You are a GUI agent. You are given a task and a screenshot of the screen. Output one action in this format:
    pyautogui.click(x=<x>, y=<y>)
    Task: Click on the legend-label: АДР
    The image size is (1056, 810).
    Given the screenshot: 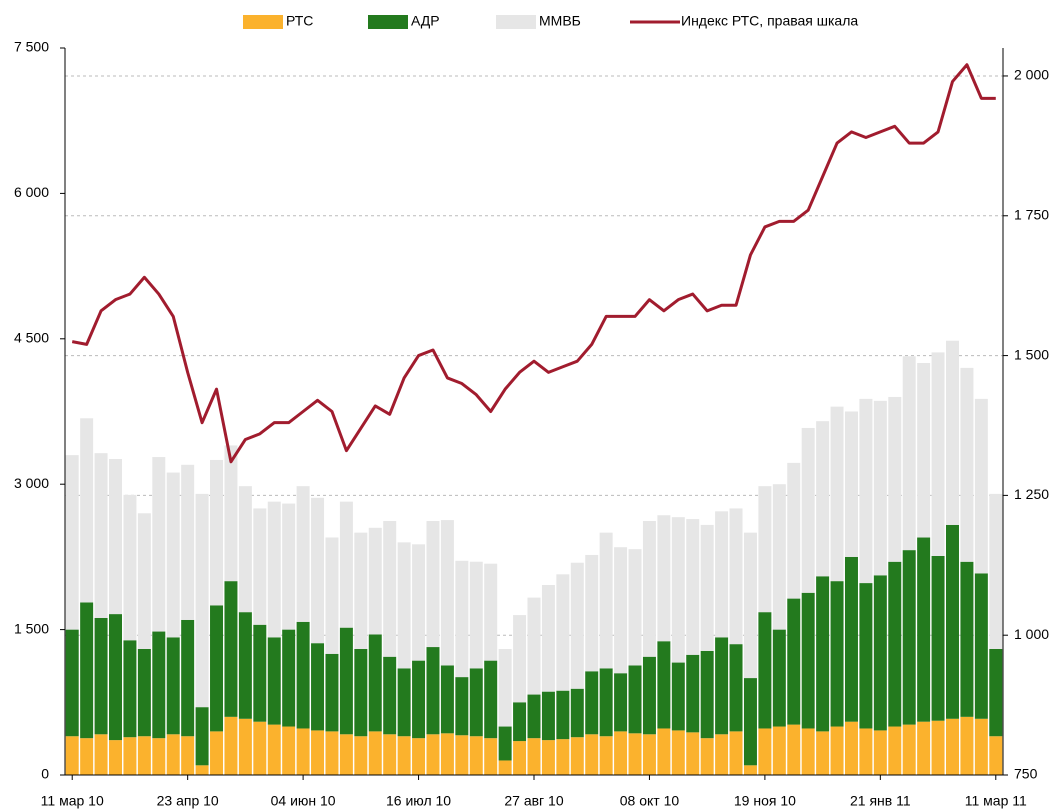 What is the action you would take?
    pyautogui.click(x=425, y=21)
    